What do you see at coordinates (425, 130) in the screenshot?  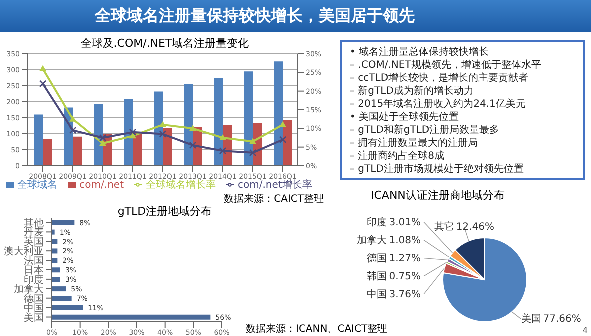 I see `text: – gTLD和新gTLD注册局数量最多` at bounding box center [425, 130].